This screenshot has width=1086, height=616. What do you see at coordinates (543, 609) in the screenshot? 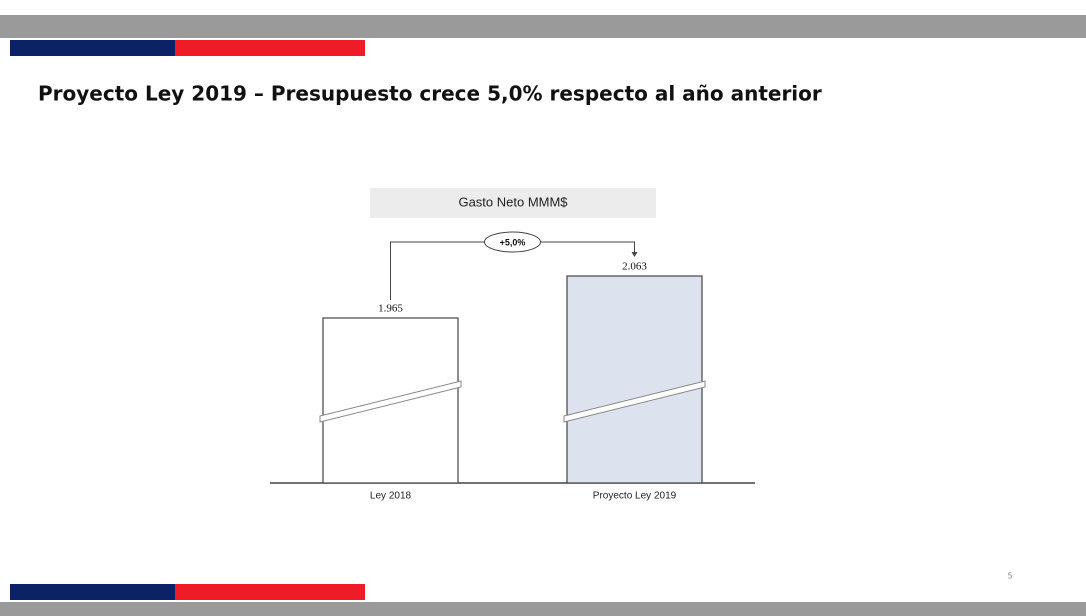
I see `bottom-band` at bounding box center [543, 609].